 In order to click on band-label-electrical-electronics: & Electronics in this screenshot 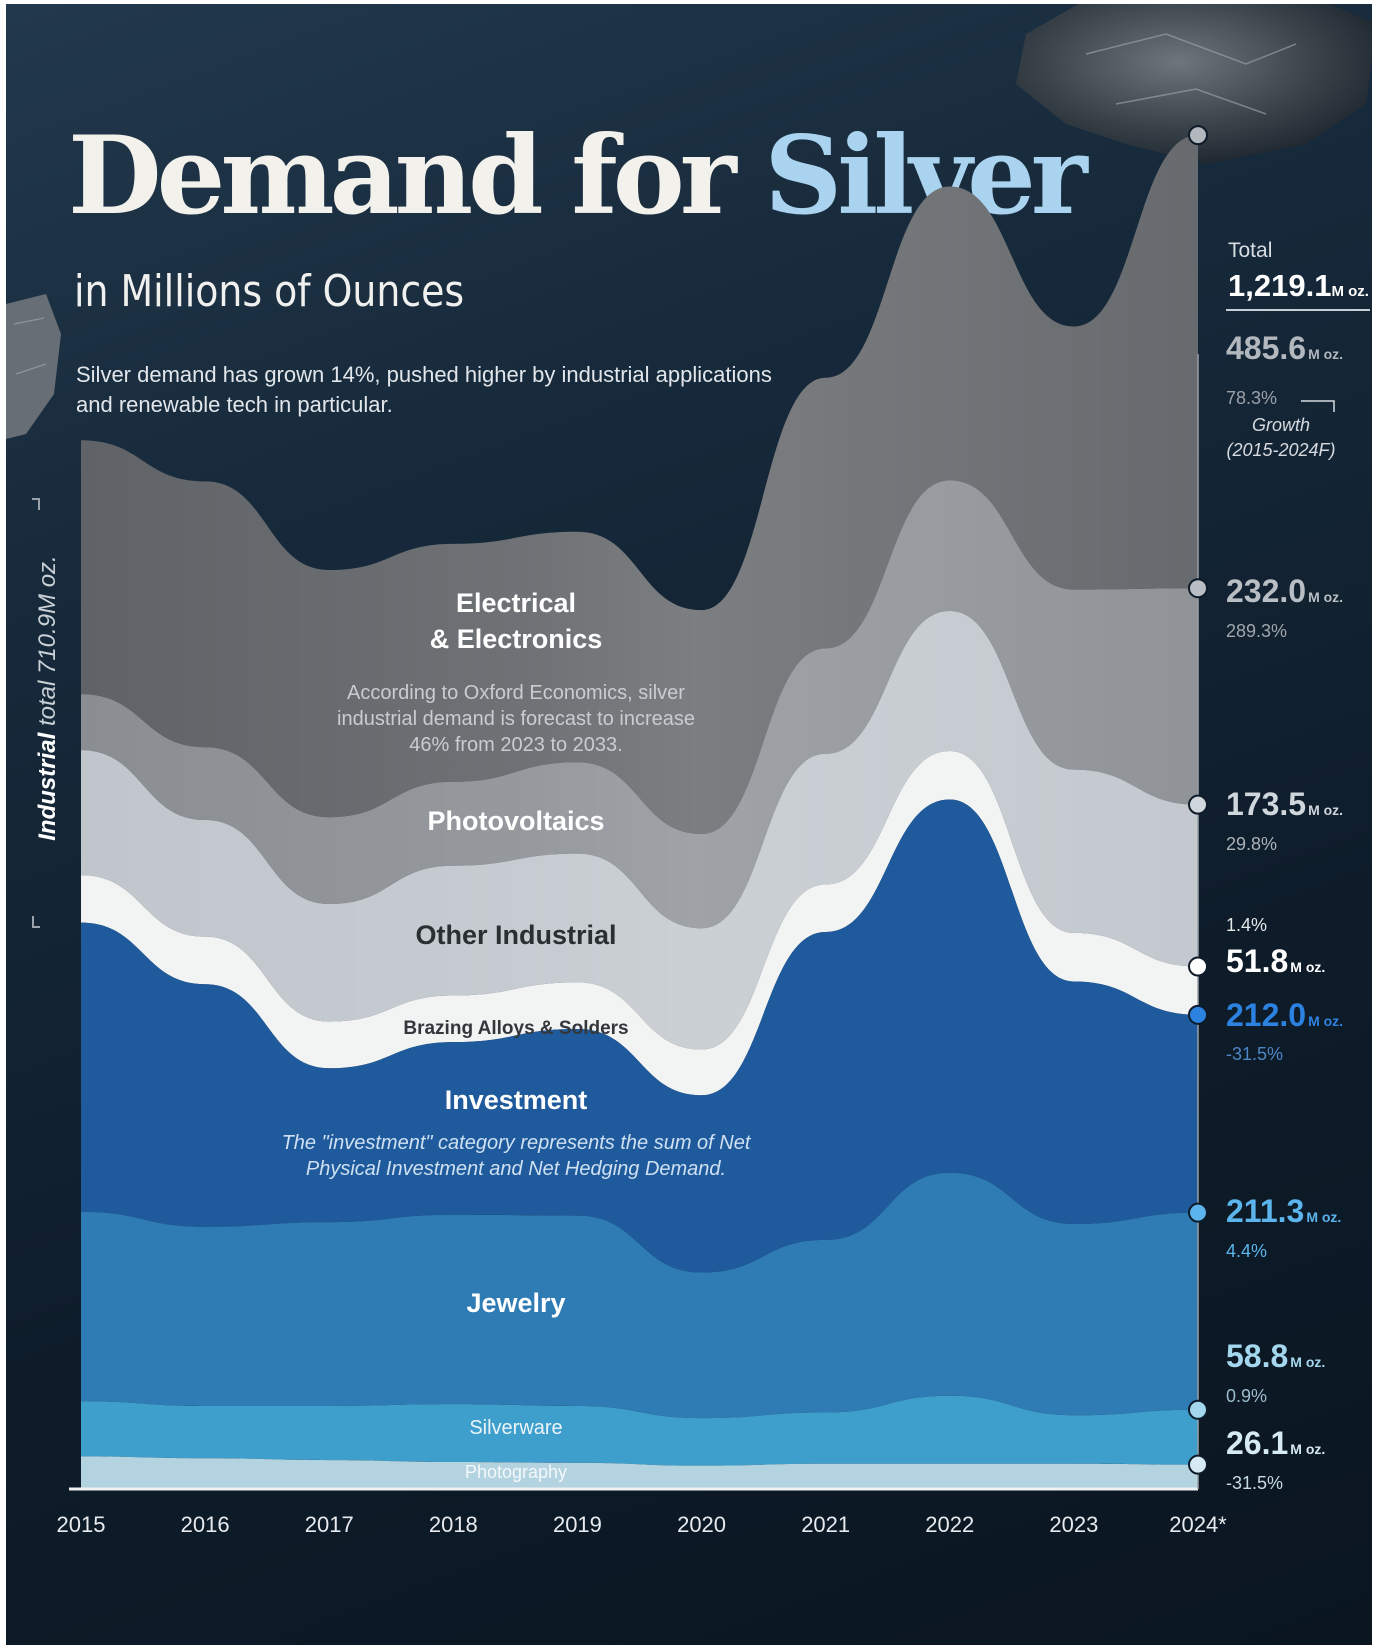, I will do `click(516, 639)`.